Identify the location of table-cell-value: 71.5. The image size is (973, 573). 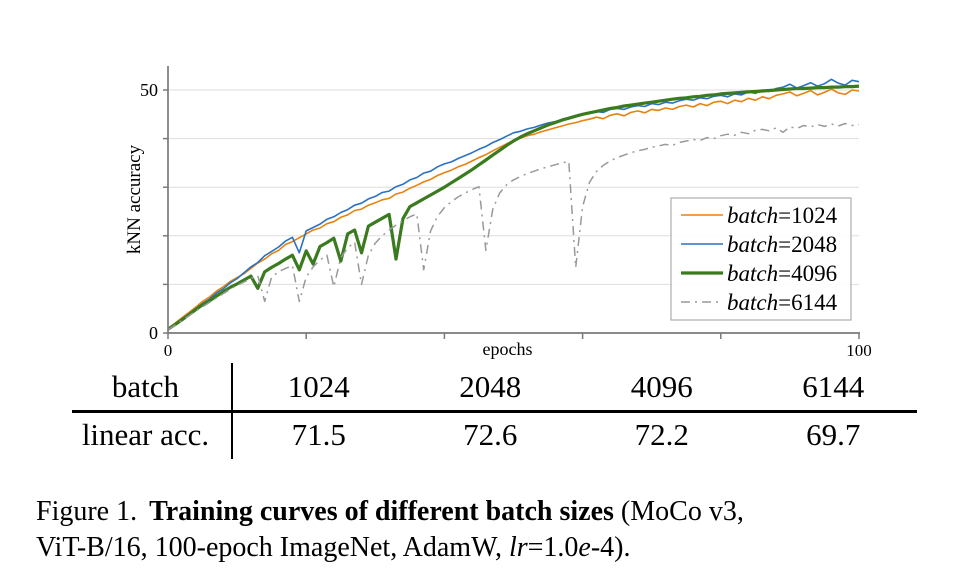
(318, 434).